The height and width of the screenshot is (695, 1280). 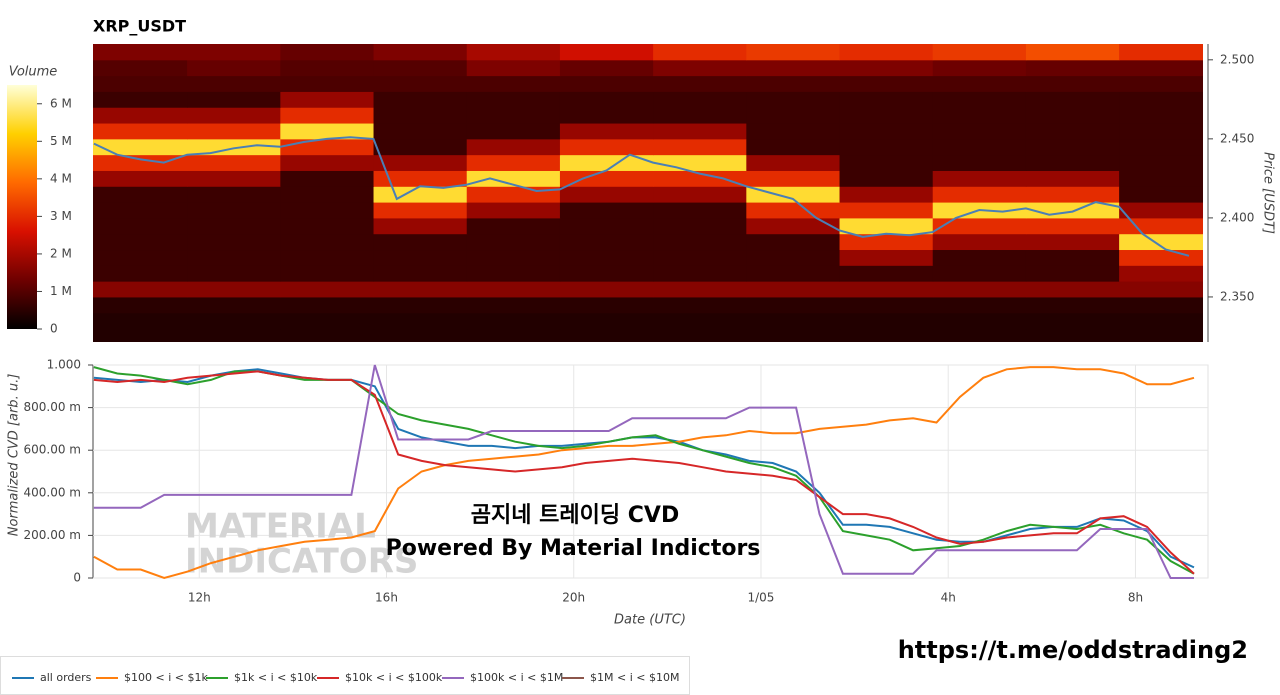 I want to click on watermark-text: INDICATORS, so click(x=301, y=562).